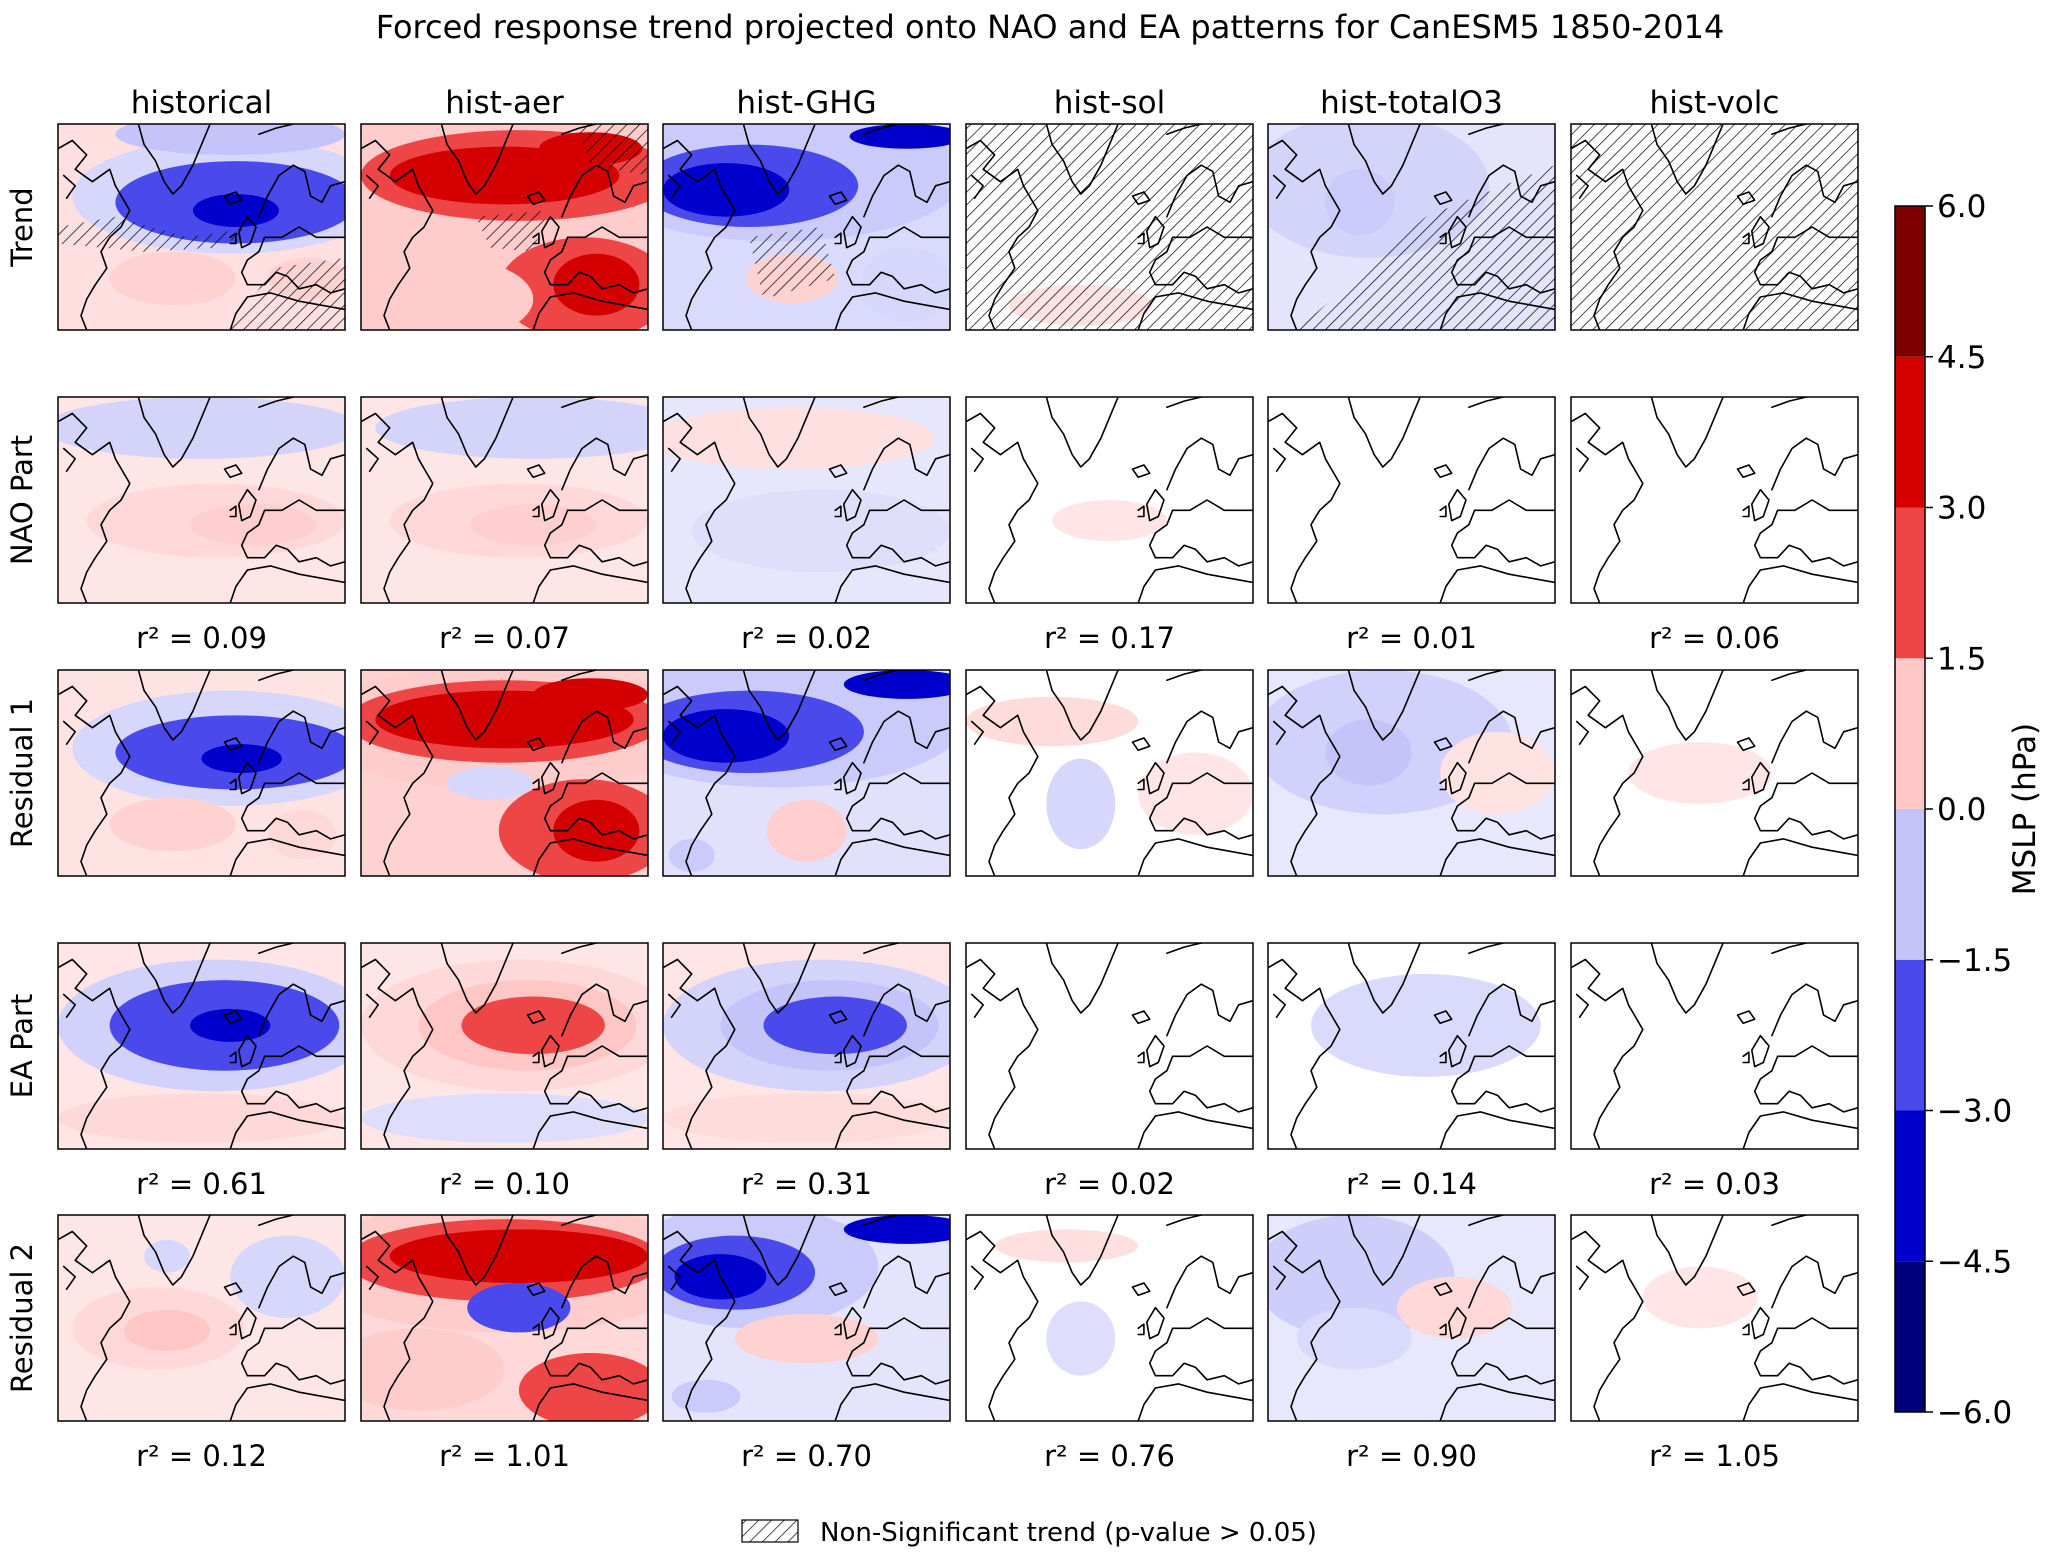 The image size is (2048, 1566). Describe the element at coordinates (612, 150) in the screenshot. I see `non-significant-hatching` at that location.